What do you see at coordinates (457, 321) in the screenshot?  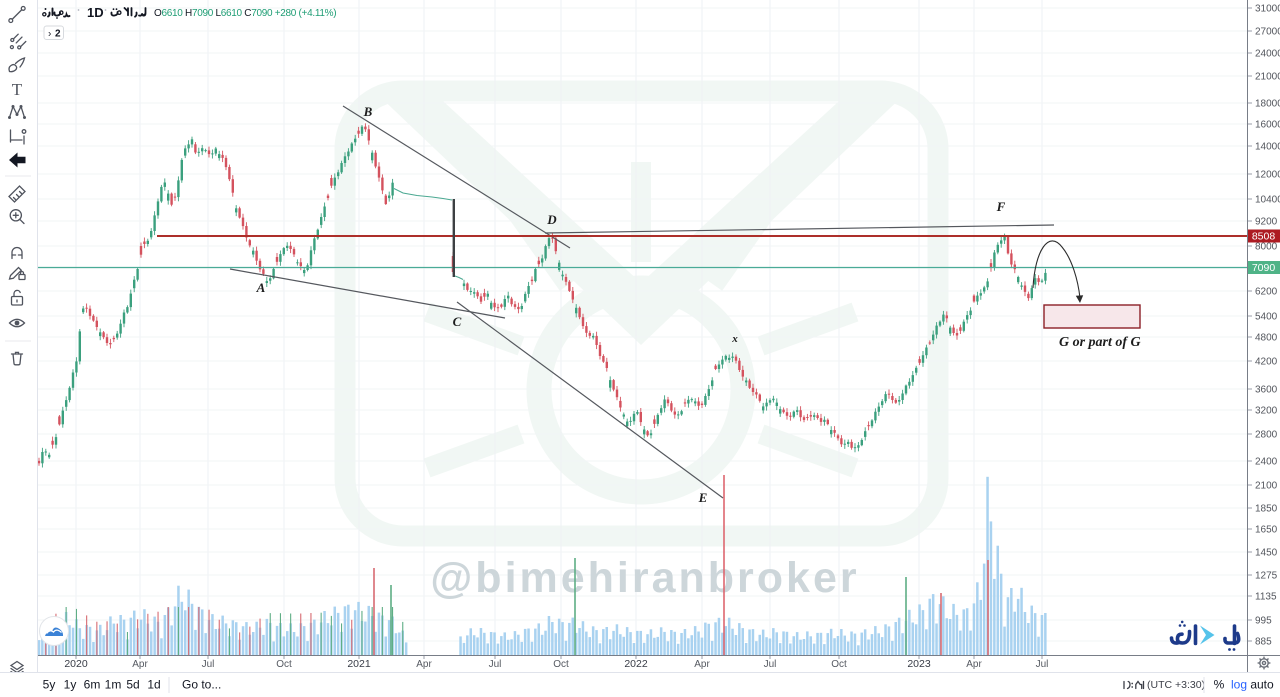 I see `svg-text: C` at bounding box center [457, 321].